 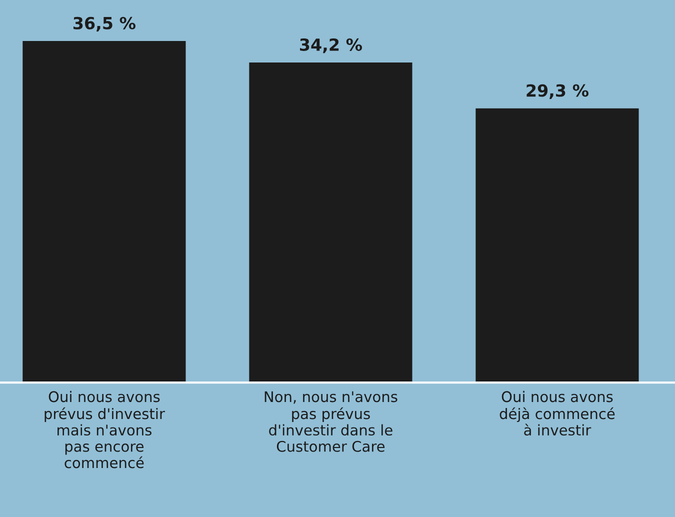 What do you see at coordinates (557, 91) in the screenshot?
I see `data-label: 29,3 %` at bounding box center [557, 91].